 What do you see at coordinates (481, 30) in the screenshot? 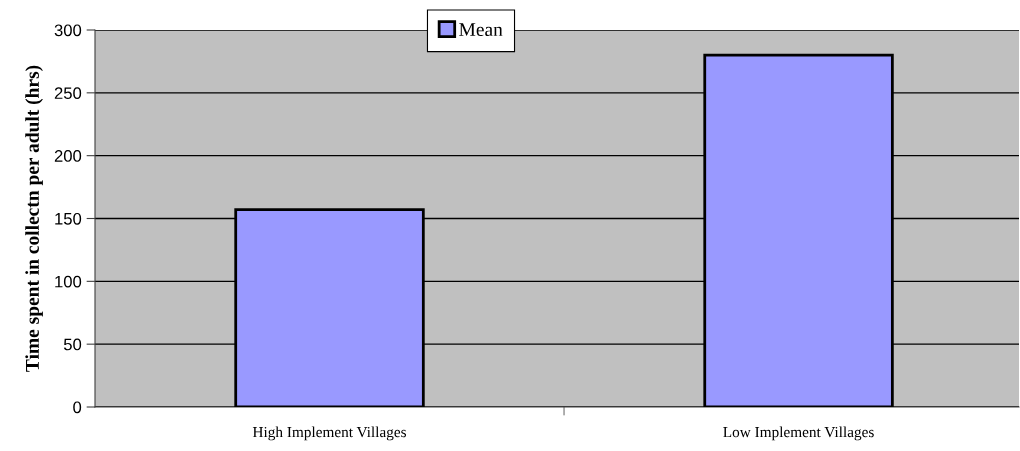
I see `legend-label: Mean` at bounding box center [481, 30].